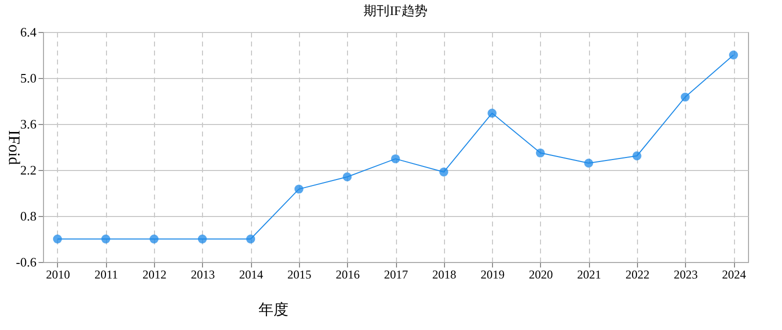  Describe the element at coordinates (540, 275) in the screenshot. I see `x-tick-label: 2020` at that location.